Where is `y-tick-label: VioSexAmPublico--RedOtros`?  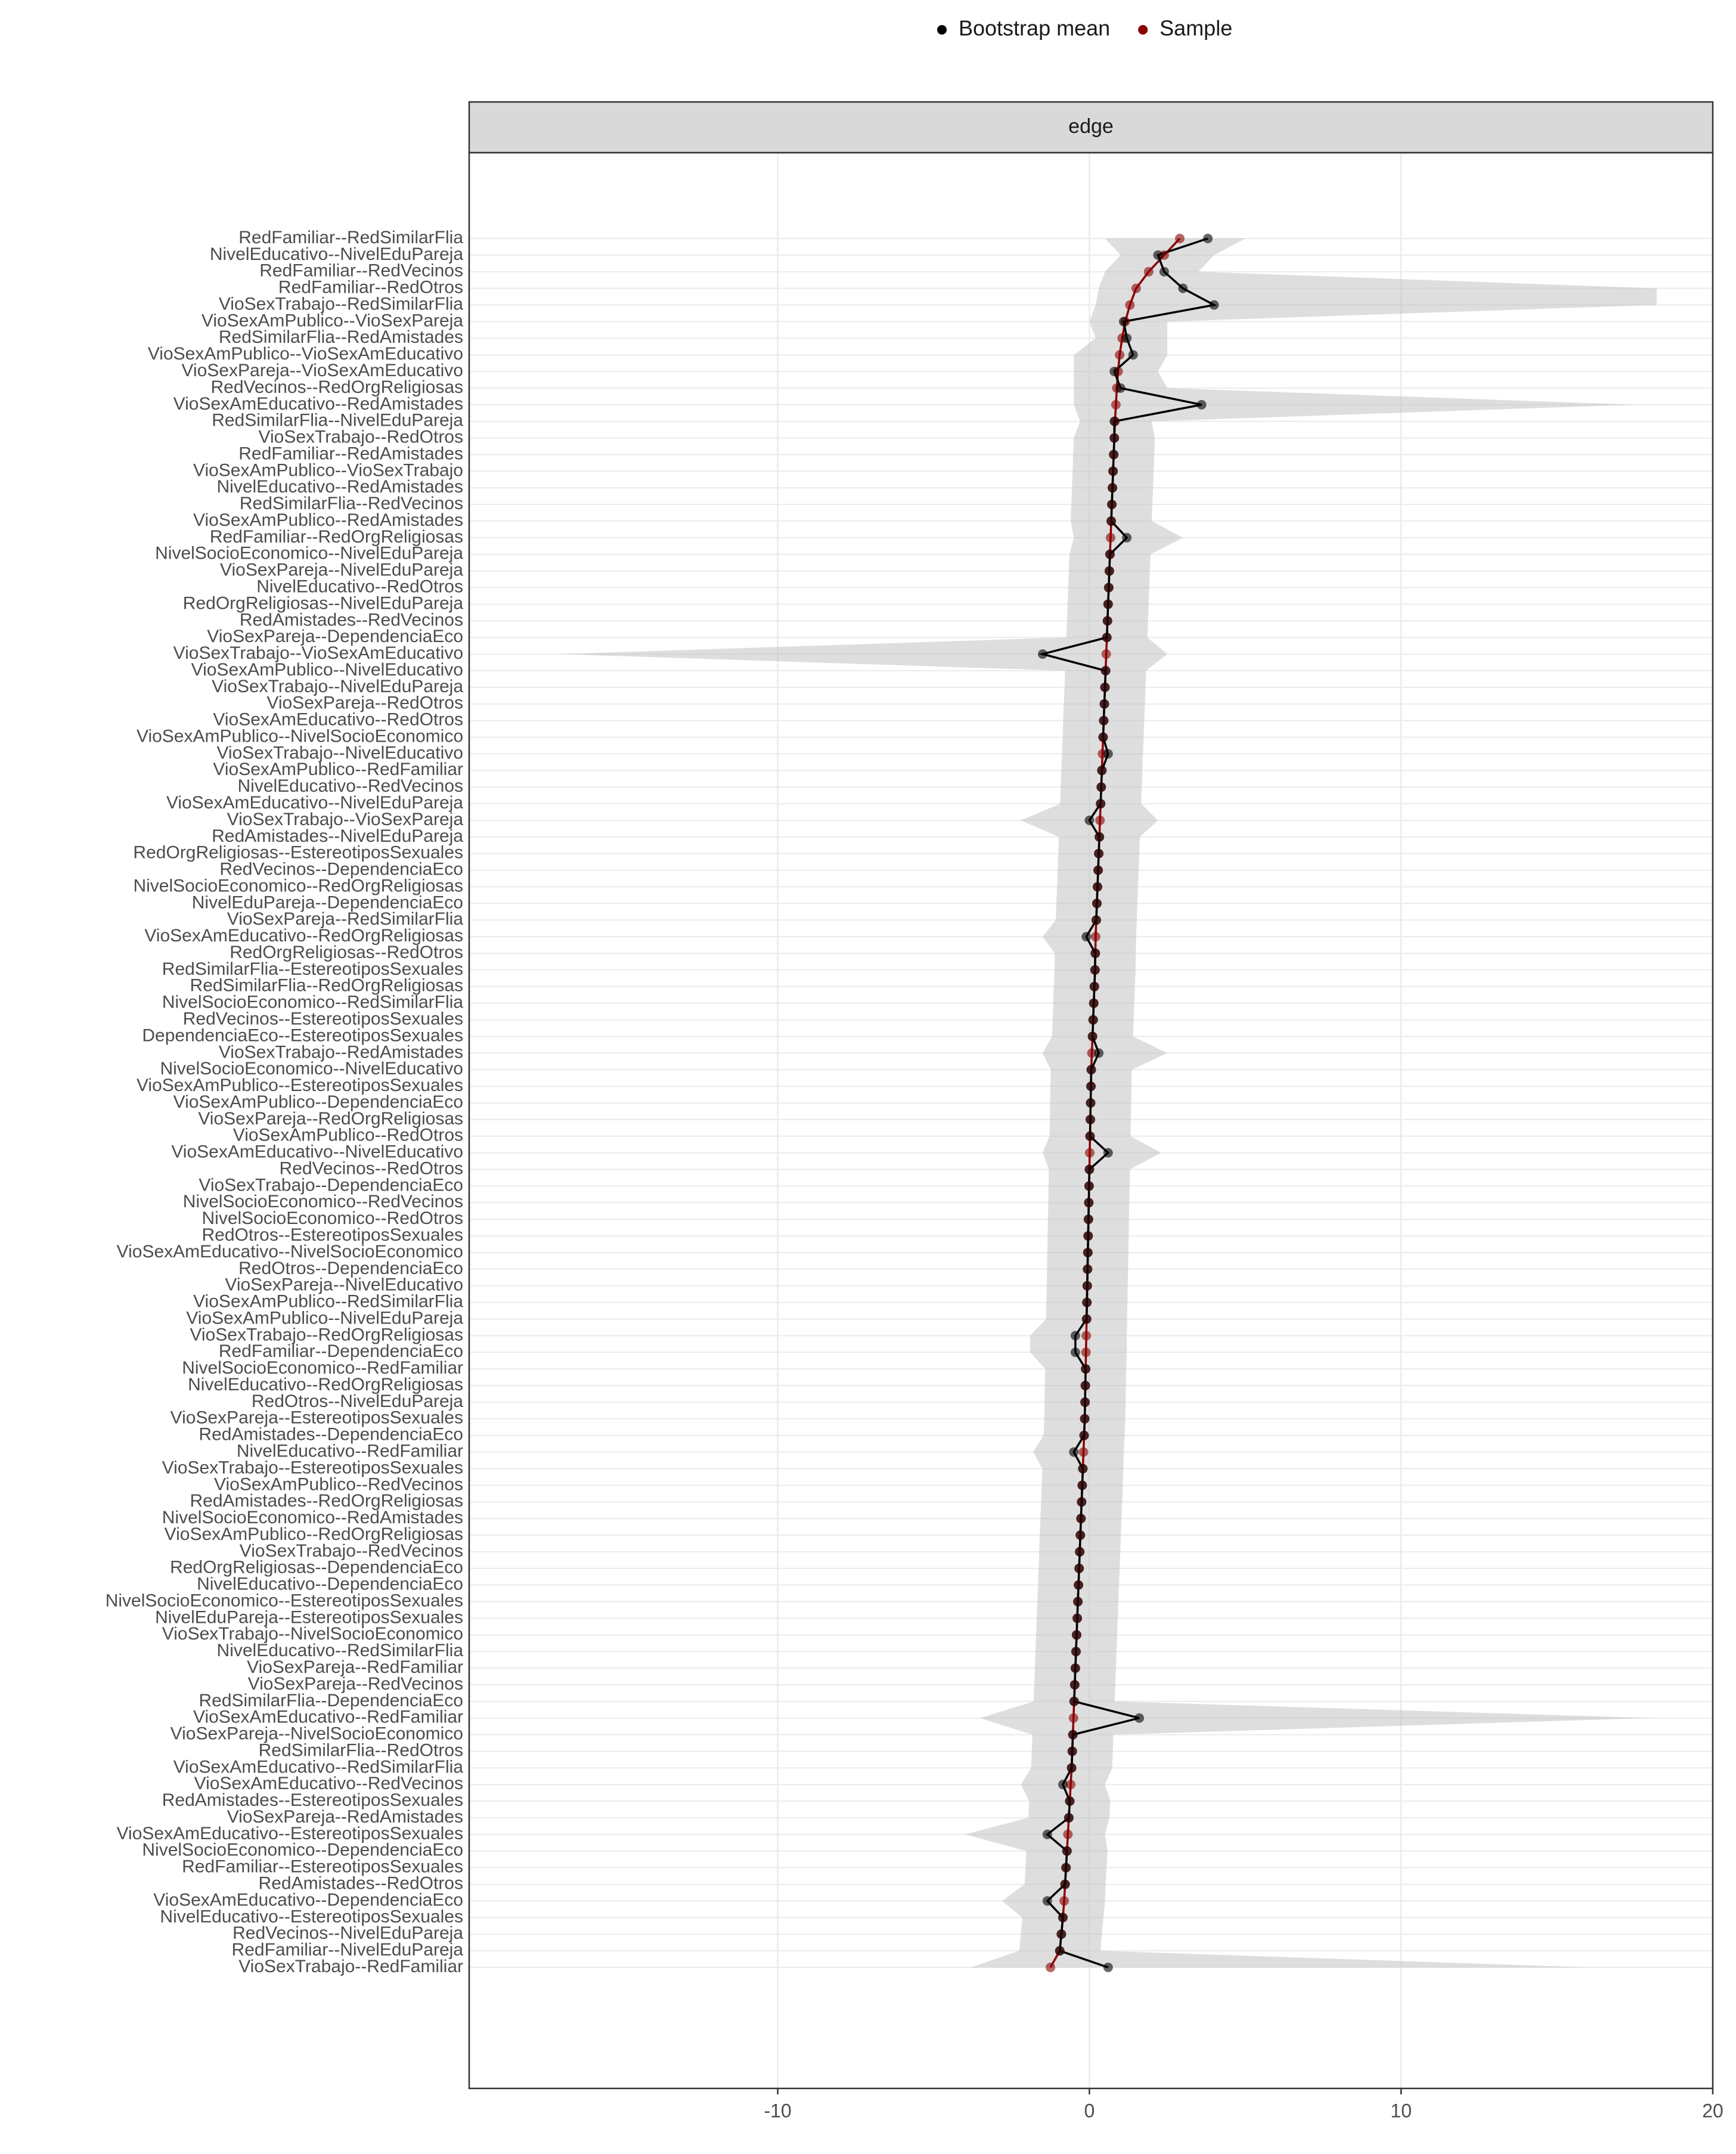
y-tick-label: VioSexAmPublico--RedOtros is located at coordinates (348, 1135).